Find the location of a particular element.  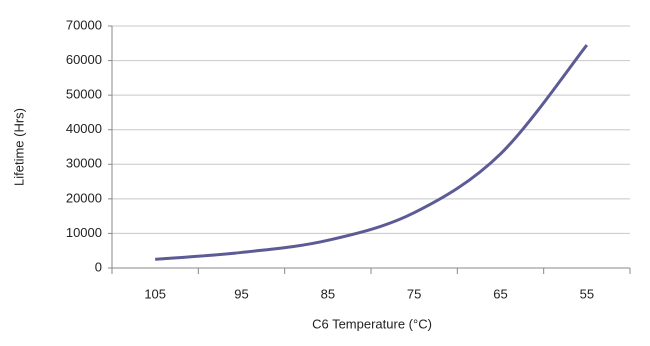

x-tick-label: 95 is located at coordinates (241, 293).